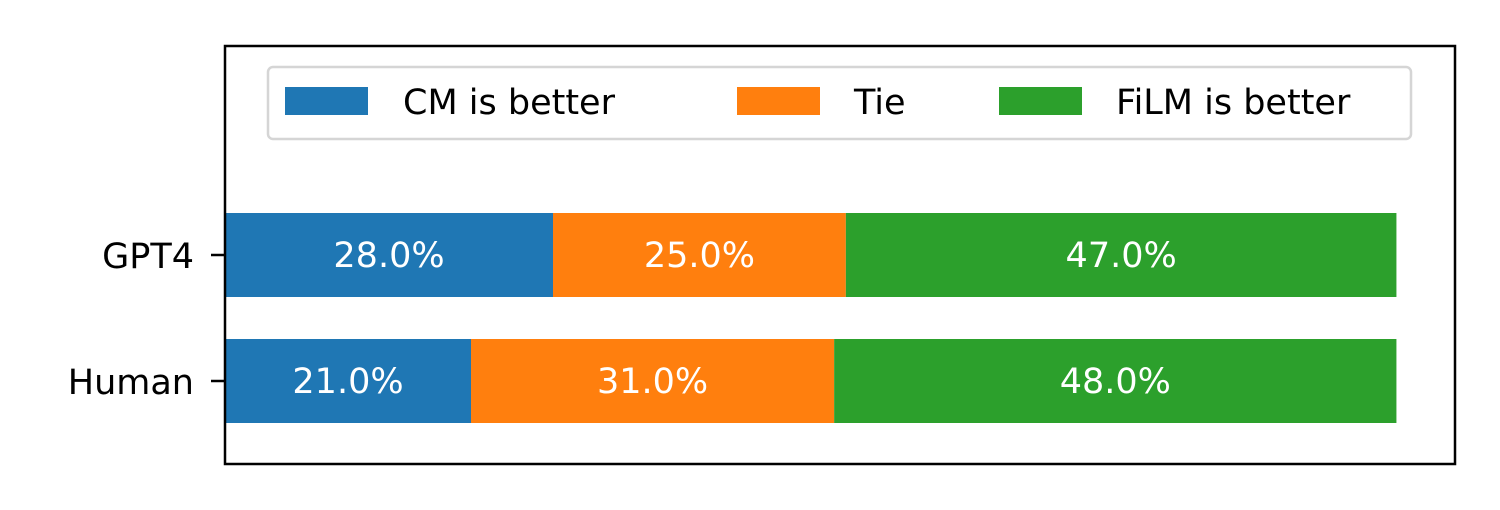 The height and width of the screenshot is (510, 1500). I want to click on data-label-gpt4-tie: 25.0%, so click(699, 256).